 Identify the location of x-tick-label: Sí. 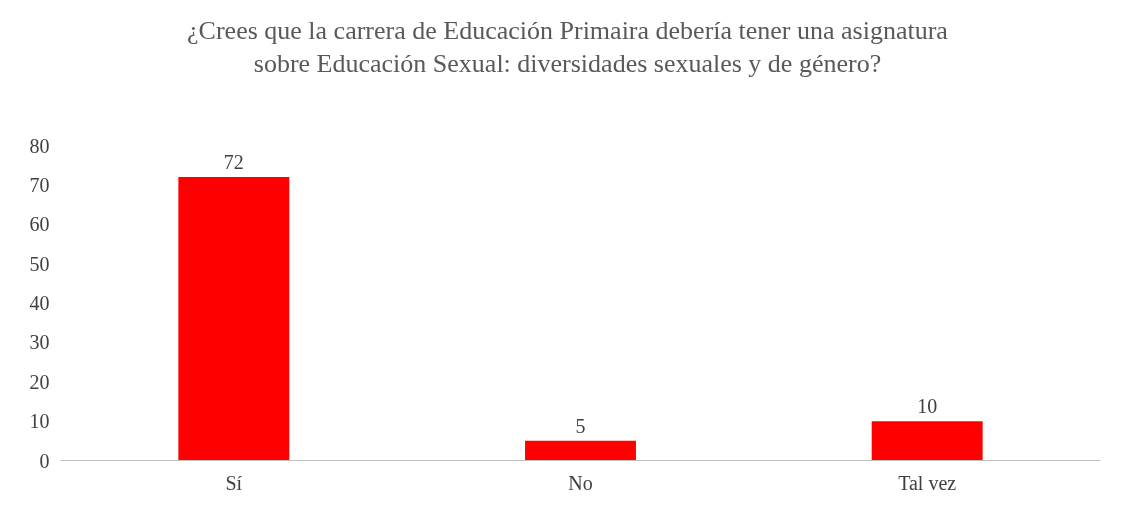
(234, 482).